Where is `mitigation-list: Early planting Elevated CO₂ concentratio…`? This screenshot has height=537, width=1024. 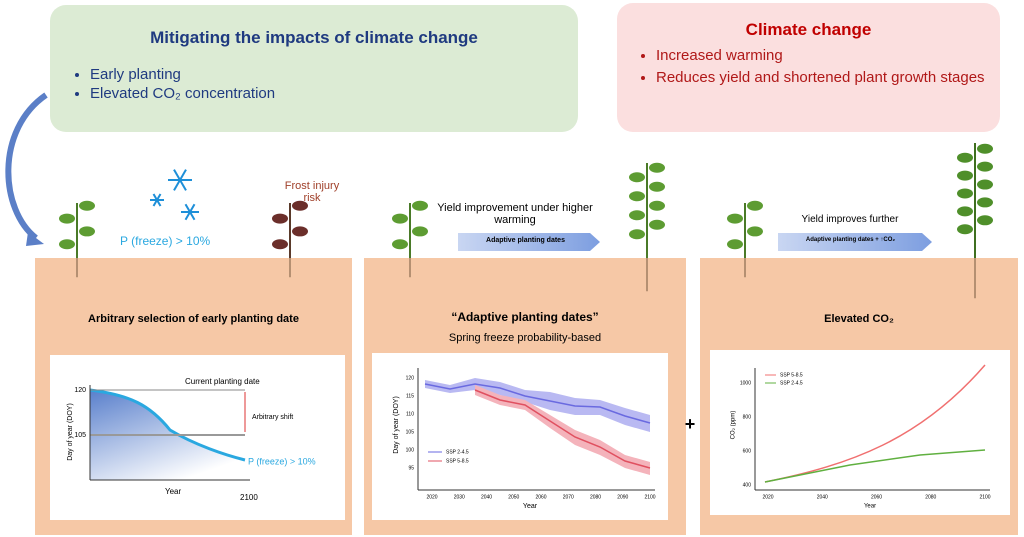
mitigation-list: Early planting Elevated CO₂ concentratio… is located at coordinates (173, 84).